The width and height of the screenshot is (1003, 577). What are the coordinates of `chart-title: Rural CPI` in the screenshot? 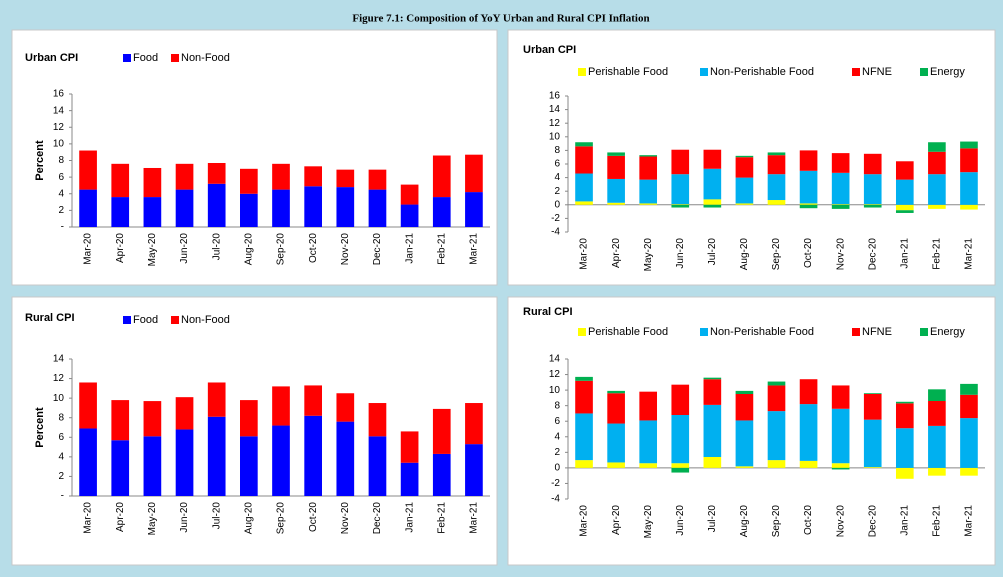 It's located at (548, 312).